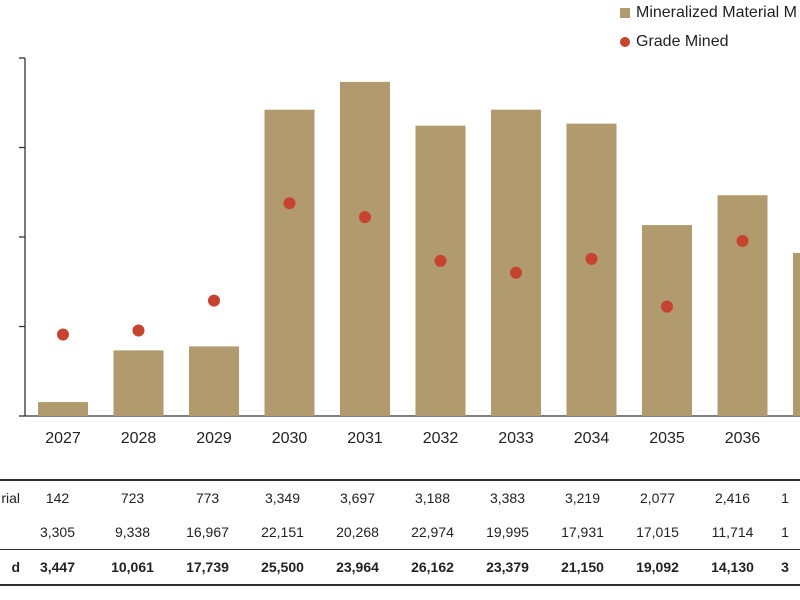  What do you see at coordinates (57, 532) in the screenshot?
I see `table-cell: 3,305` at bounding box center [57, 532].